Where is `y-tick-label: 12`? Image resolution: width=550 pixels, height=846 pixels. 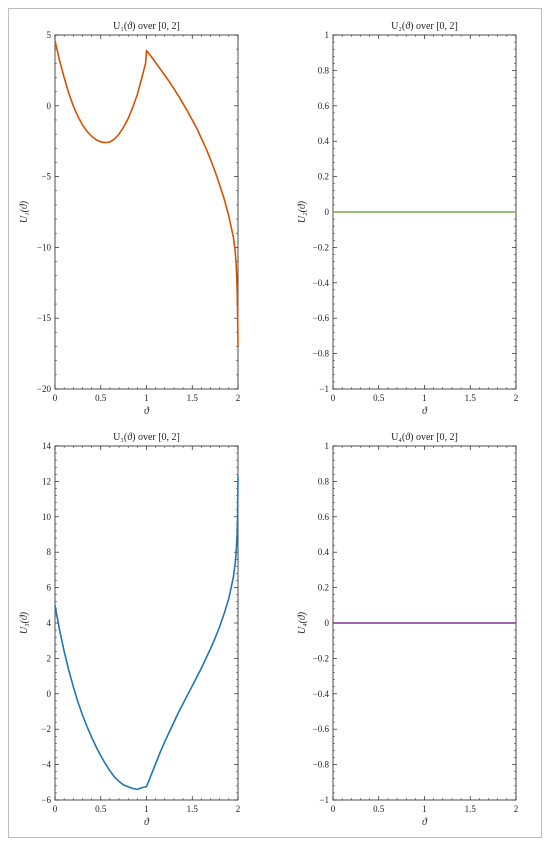
y-tick-label: 12 is located at coordinates (46, 481).